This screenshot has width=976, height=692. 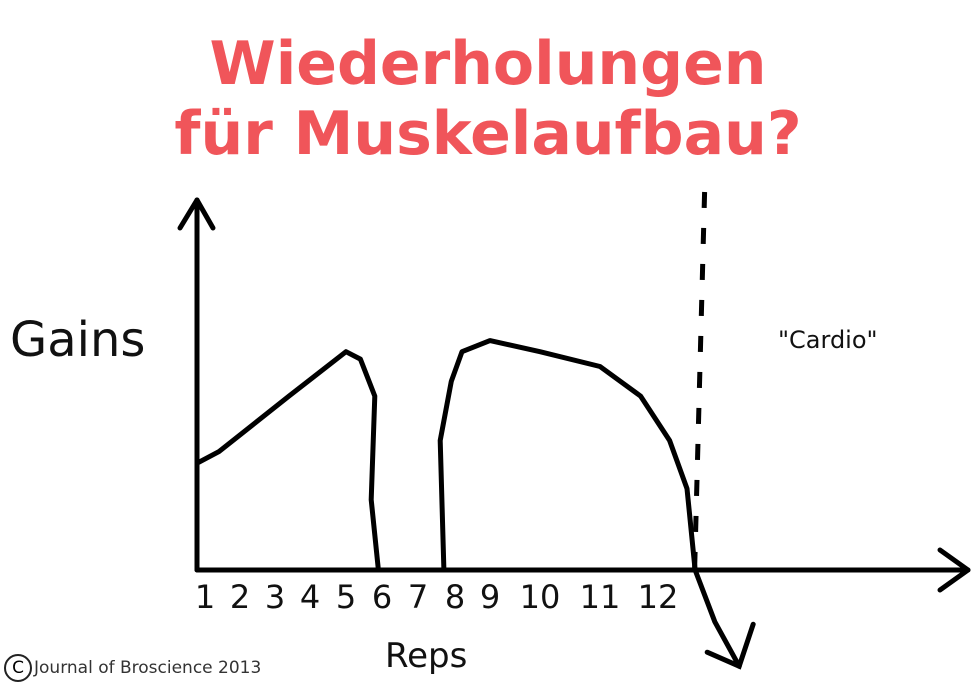 What do you see at coordinates (18, 668) in the screenshot?
I see `copyright-icon: C` at bounding box center [18, 668].